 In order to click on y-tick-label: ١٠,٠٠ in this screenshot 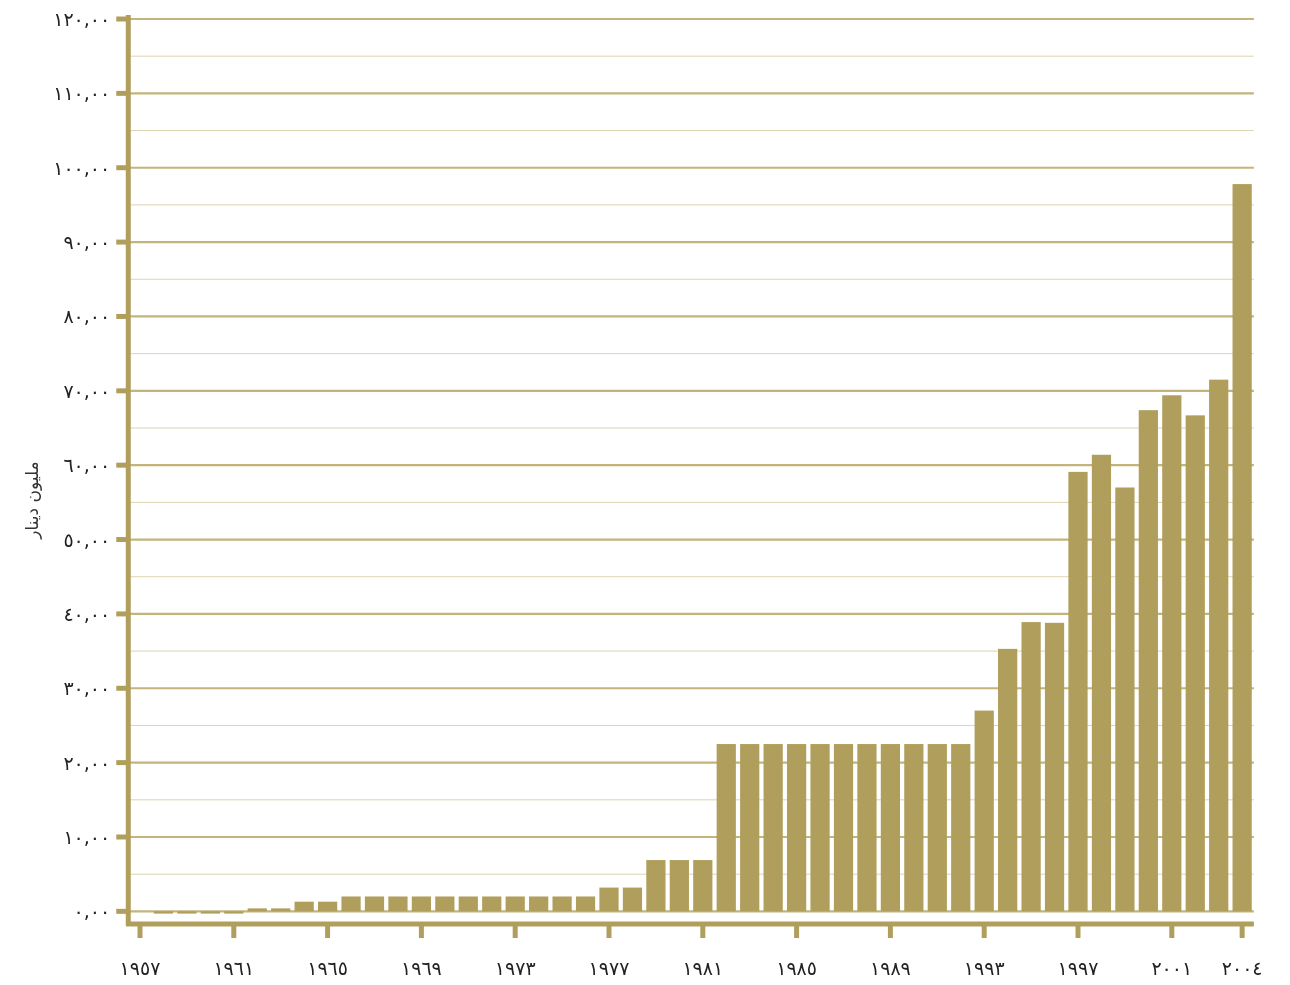, I will do `click(87, 837)`.